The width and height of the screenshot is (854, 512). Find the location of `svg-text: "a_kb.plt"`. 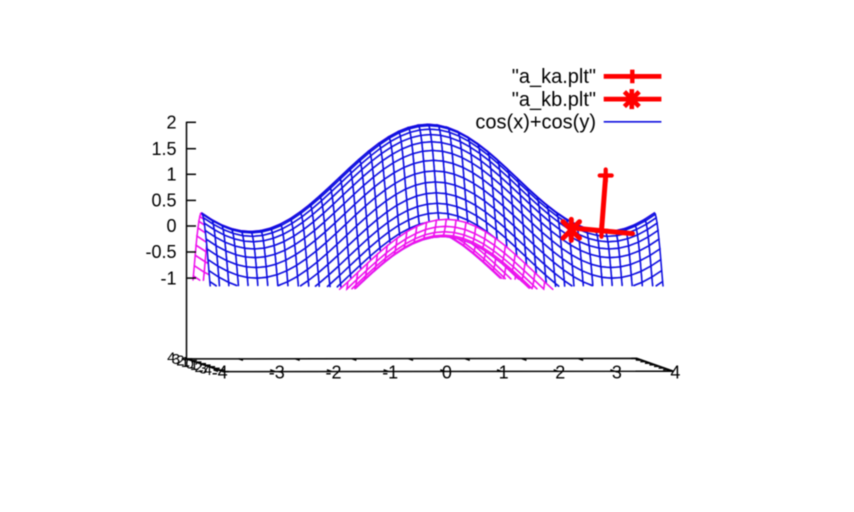

svg-text: "a_kb.plt" is located at coordinates (554, 100).